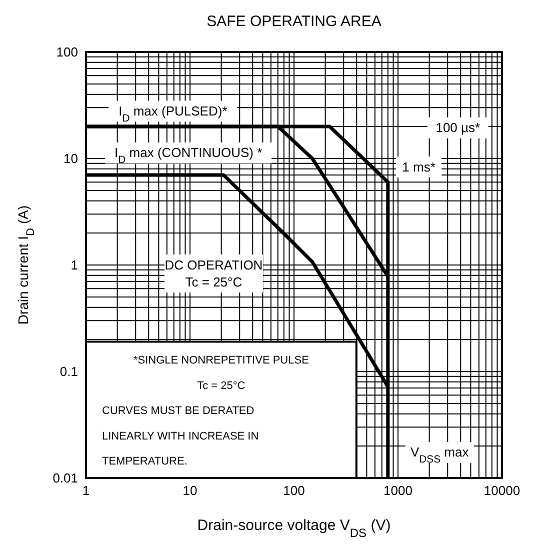  What do you see at coordinates (67, 52) in the screenshot?
I see `y-tick-label: 100` at bounding box center [67, 52].